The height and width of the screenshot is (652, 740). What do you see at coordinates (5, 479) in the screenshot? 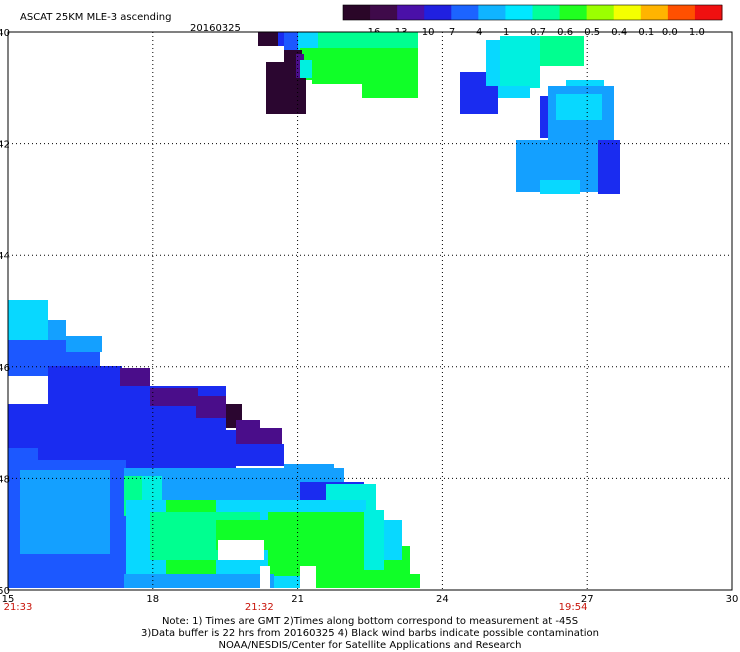
I see `y-tick-label: -48` at bounding box center [5, 479].